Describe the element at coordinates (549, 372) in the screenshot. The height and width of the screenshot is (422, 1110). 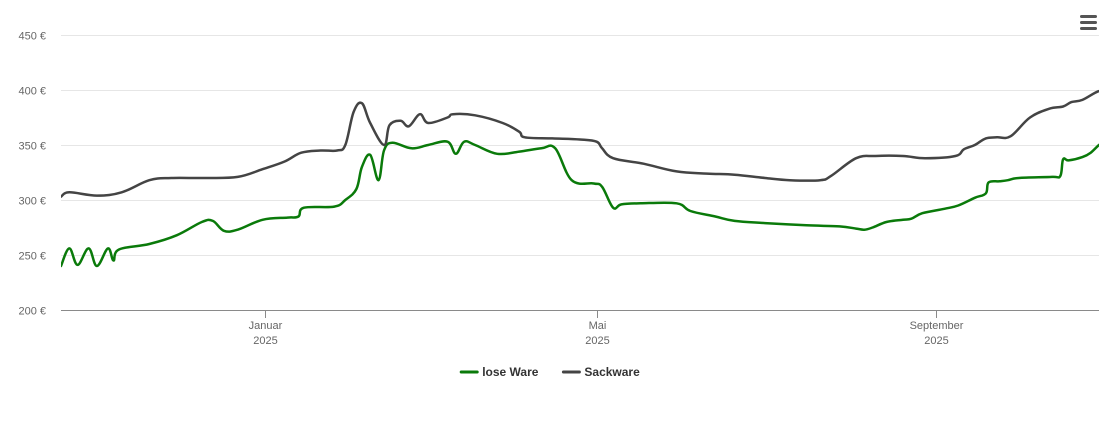
I see `legend: lose Ware Sackware` at that location.